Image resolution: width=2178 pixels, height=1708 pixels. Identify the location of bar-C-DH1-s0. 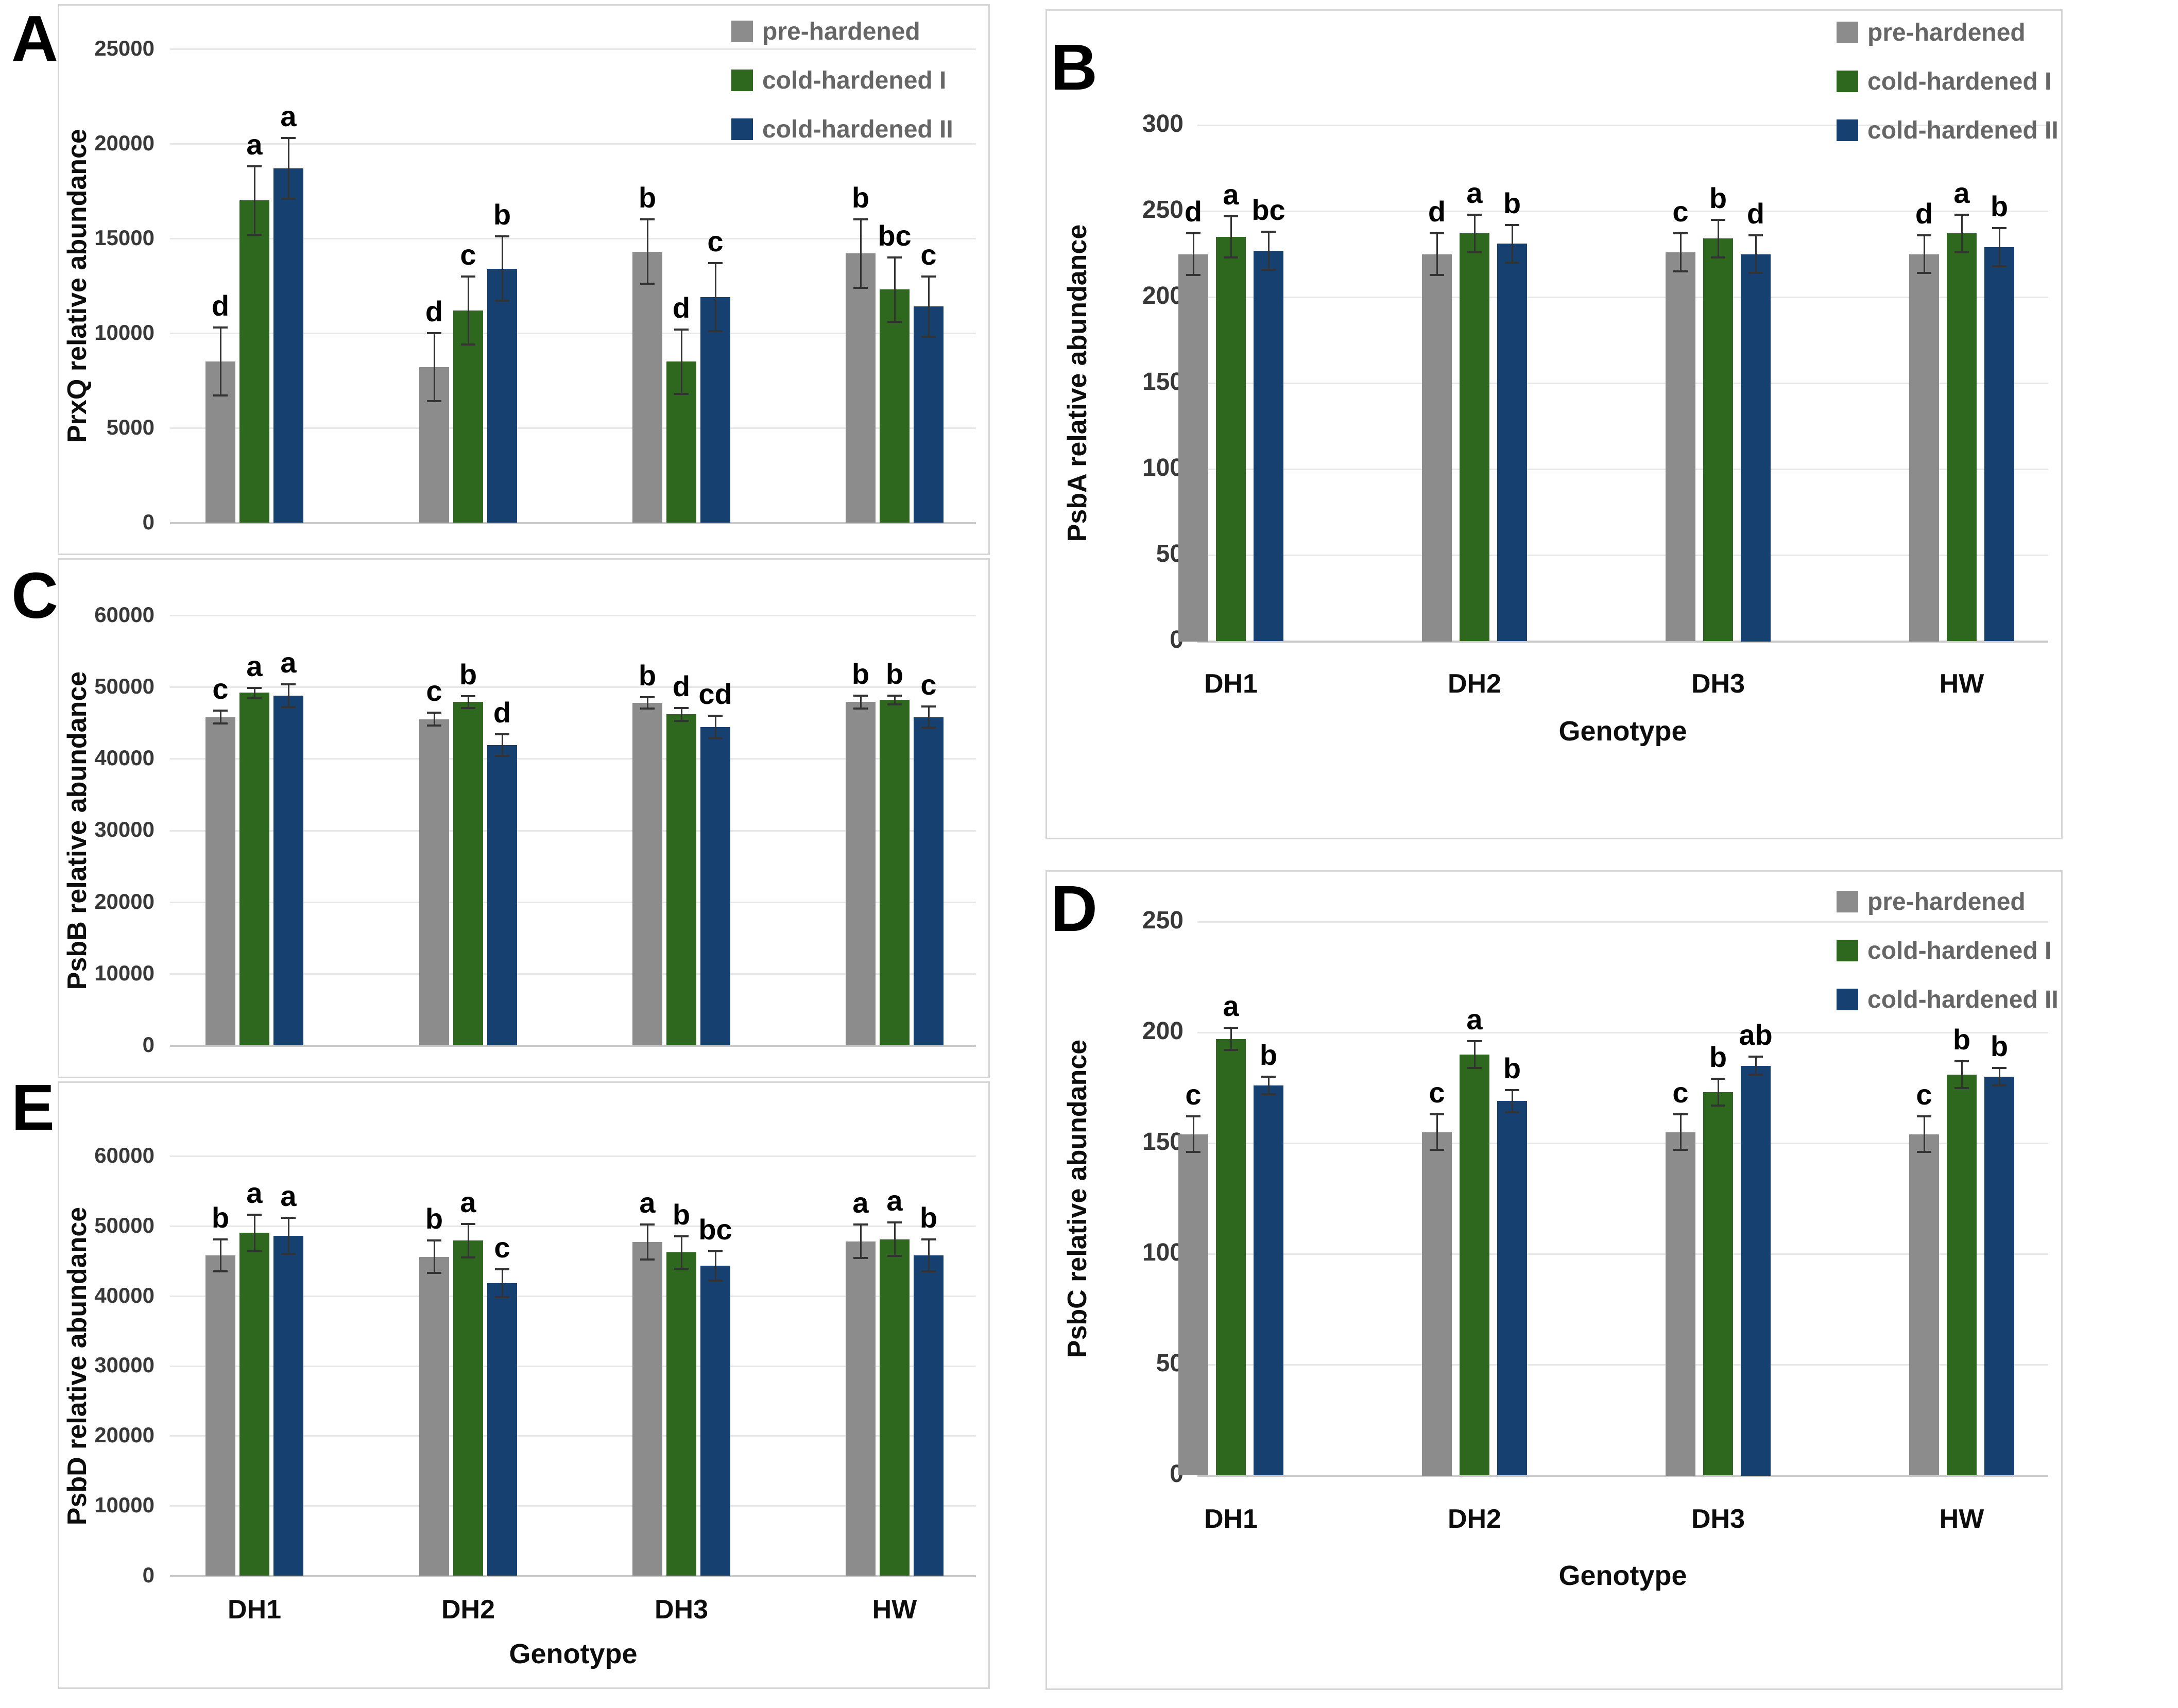
(220, 881).